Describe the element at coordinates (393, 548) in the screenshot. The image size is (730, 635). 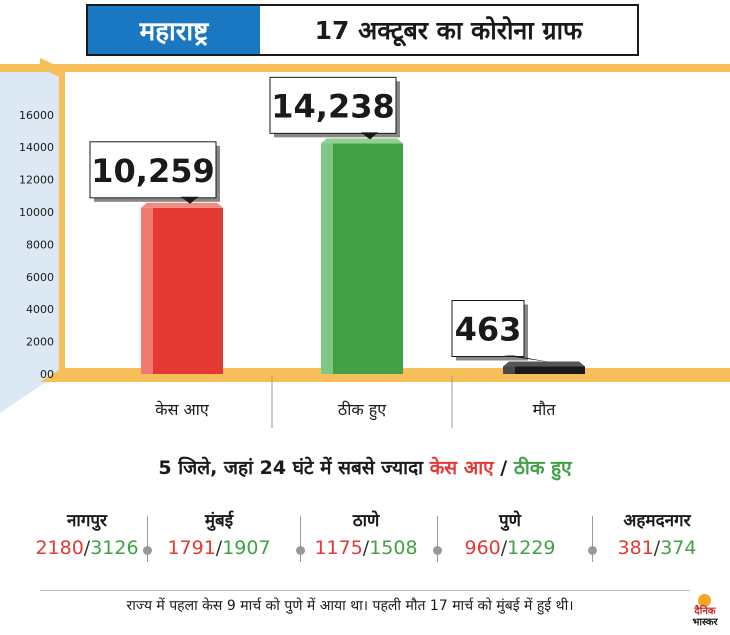
I see `district-recovered: 1508` at that location.